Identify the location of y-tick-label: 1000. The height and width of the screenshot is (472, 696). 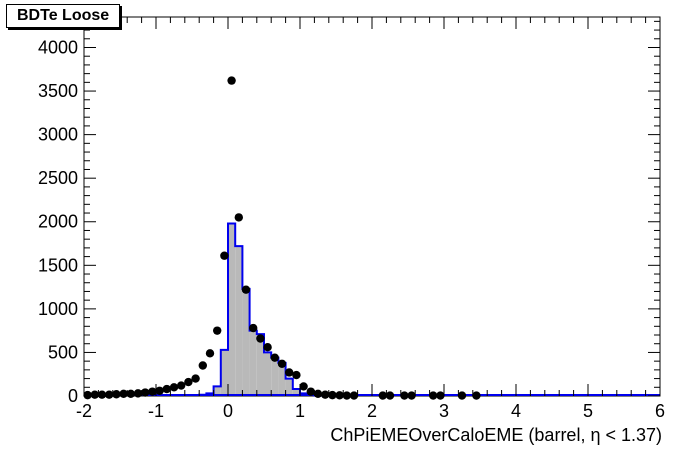
(58, 309).